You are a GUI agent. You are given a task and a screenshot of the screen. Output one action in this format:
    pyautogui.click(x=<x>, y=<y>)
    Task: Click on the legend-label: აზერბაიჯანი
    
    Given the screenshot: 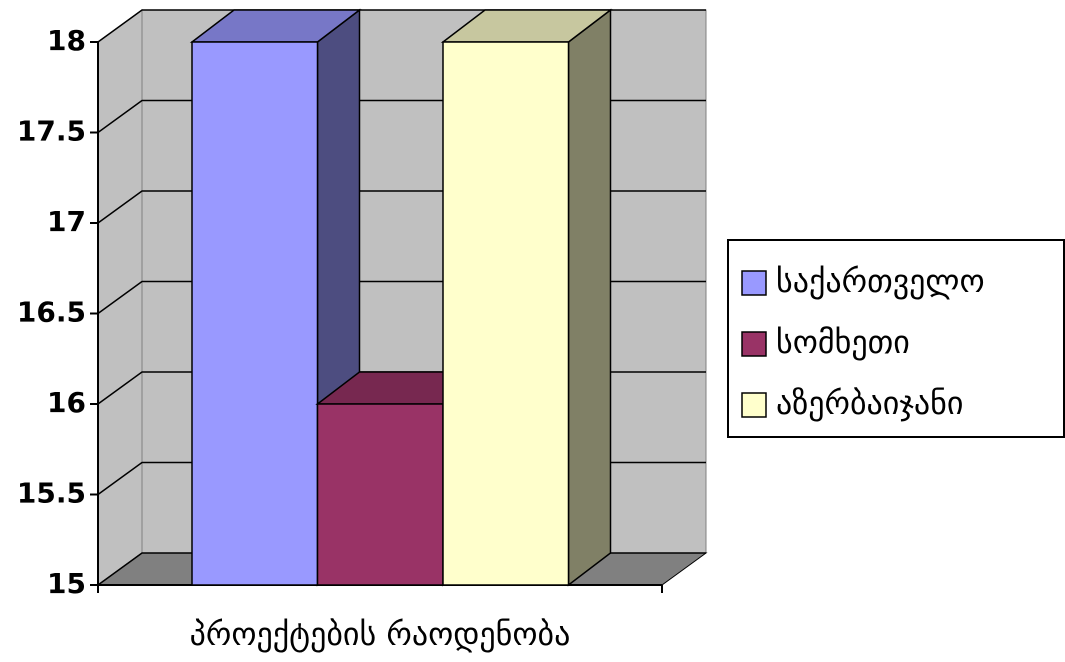 What is the action you would take?
    pyautogui.click(x=869, y=403)
    